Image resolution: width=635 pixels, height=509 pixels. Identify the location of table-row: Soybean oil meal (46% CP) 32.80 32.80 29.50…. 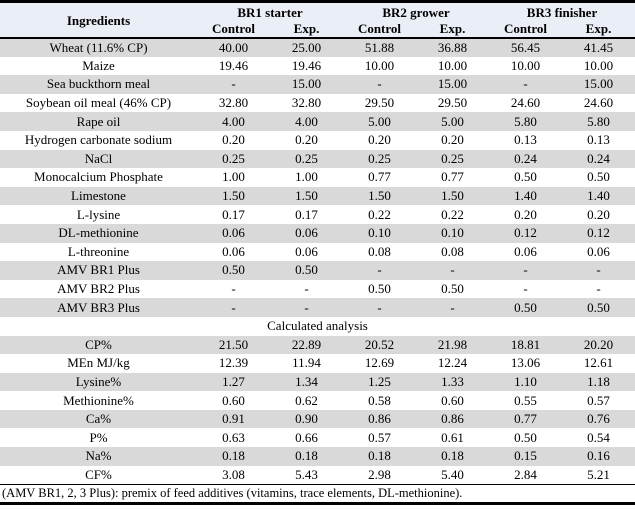
(317, 103).